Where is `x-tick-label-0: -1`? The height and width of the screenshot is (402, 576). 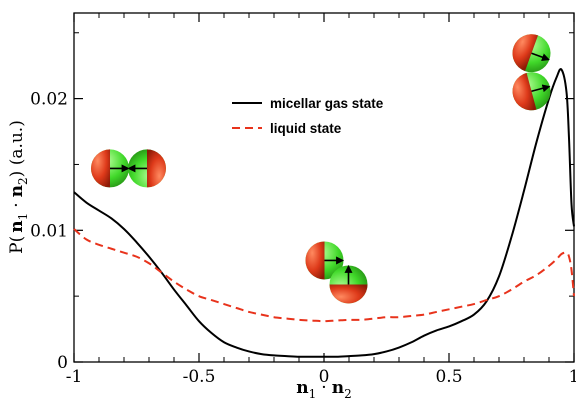
x-tick-label-0: -1 is located at coordinates (74, 377).